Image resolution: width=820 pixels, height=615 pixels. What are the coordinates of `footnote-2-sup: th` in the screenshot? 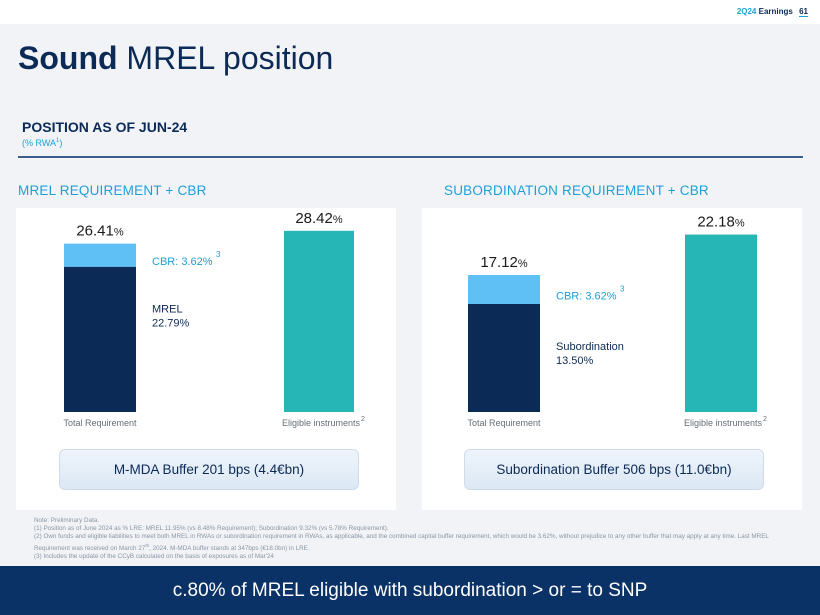 It's located at (147, 545).